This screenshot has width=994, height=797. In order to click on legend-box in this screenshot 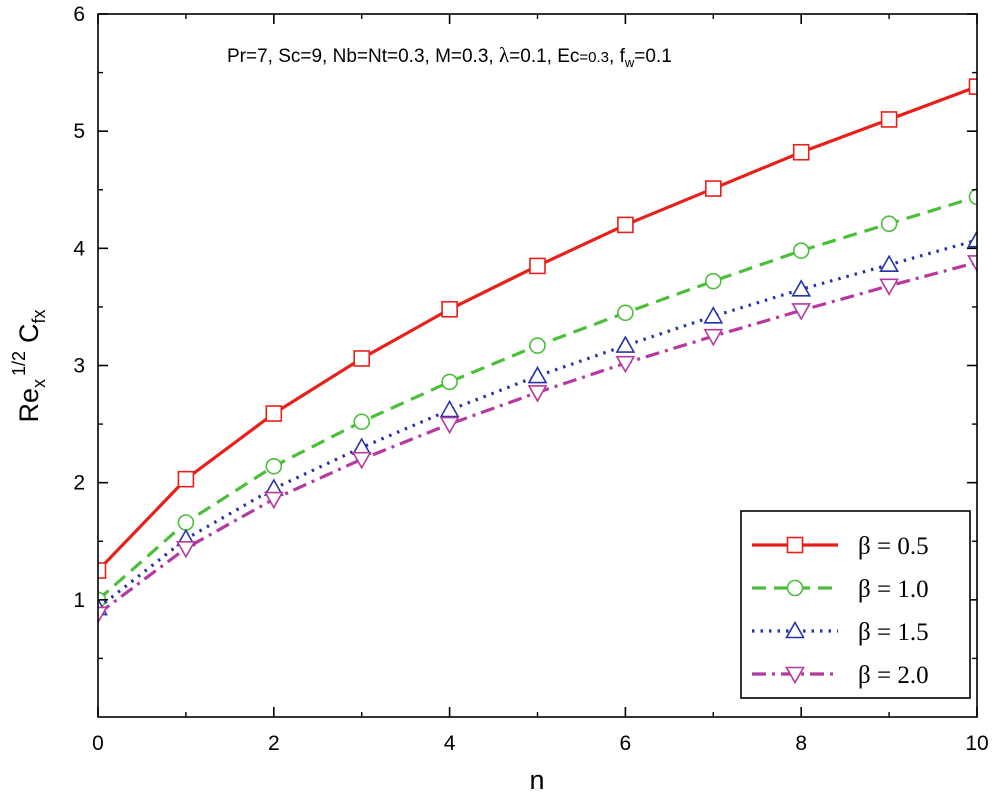, I will do `click(855, 604)`.